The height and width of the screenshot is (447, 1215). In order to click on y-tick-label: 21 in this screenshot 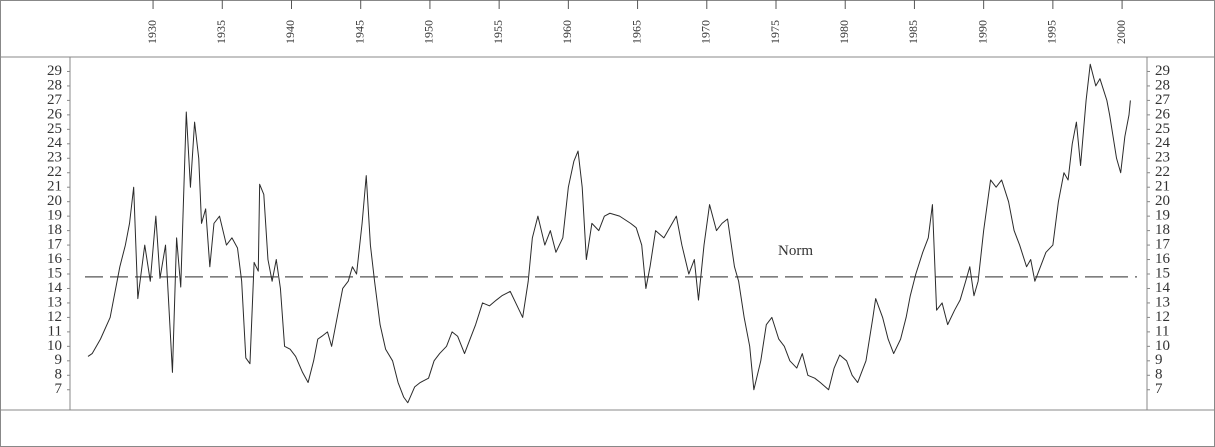, I will do `click(54, 187)`.